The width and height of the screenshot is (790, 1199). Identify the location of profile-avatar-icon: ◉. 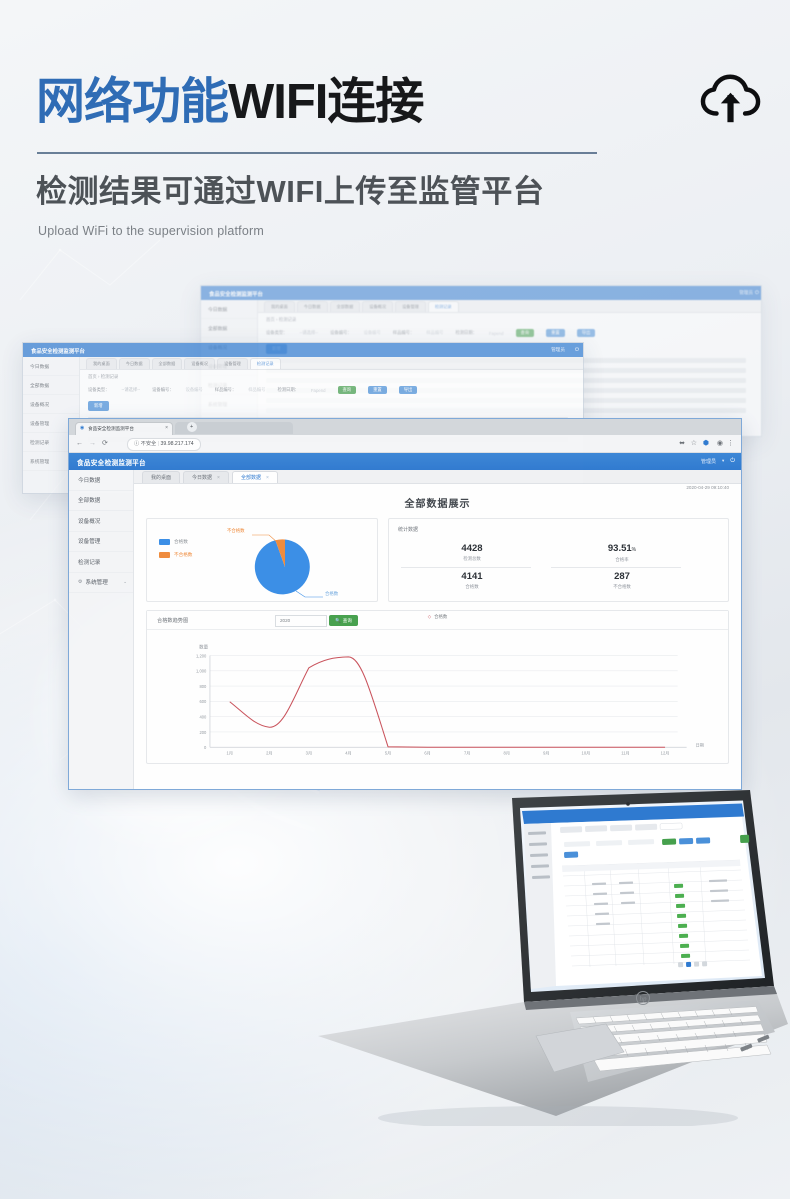
(719, 443).